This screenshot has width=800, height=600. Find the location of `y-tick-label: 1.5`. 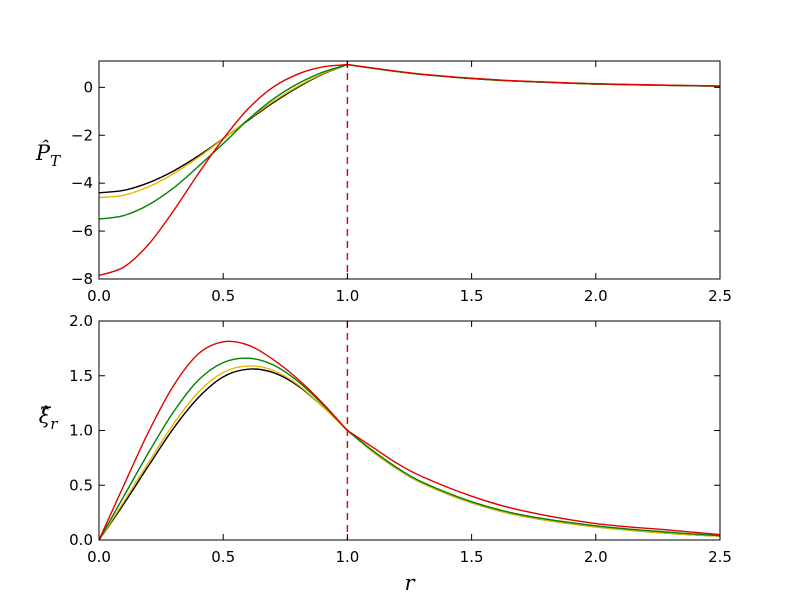

y-tick-label: 1.5 is located at coordinates (81, 376).